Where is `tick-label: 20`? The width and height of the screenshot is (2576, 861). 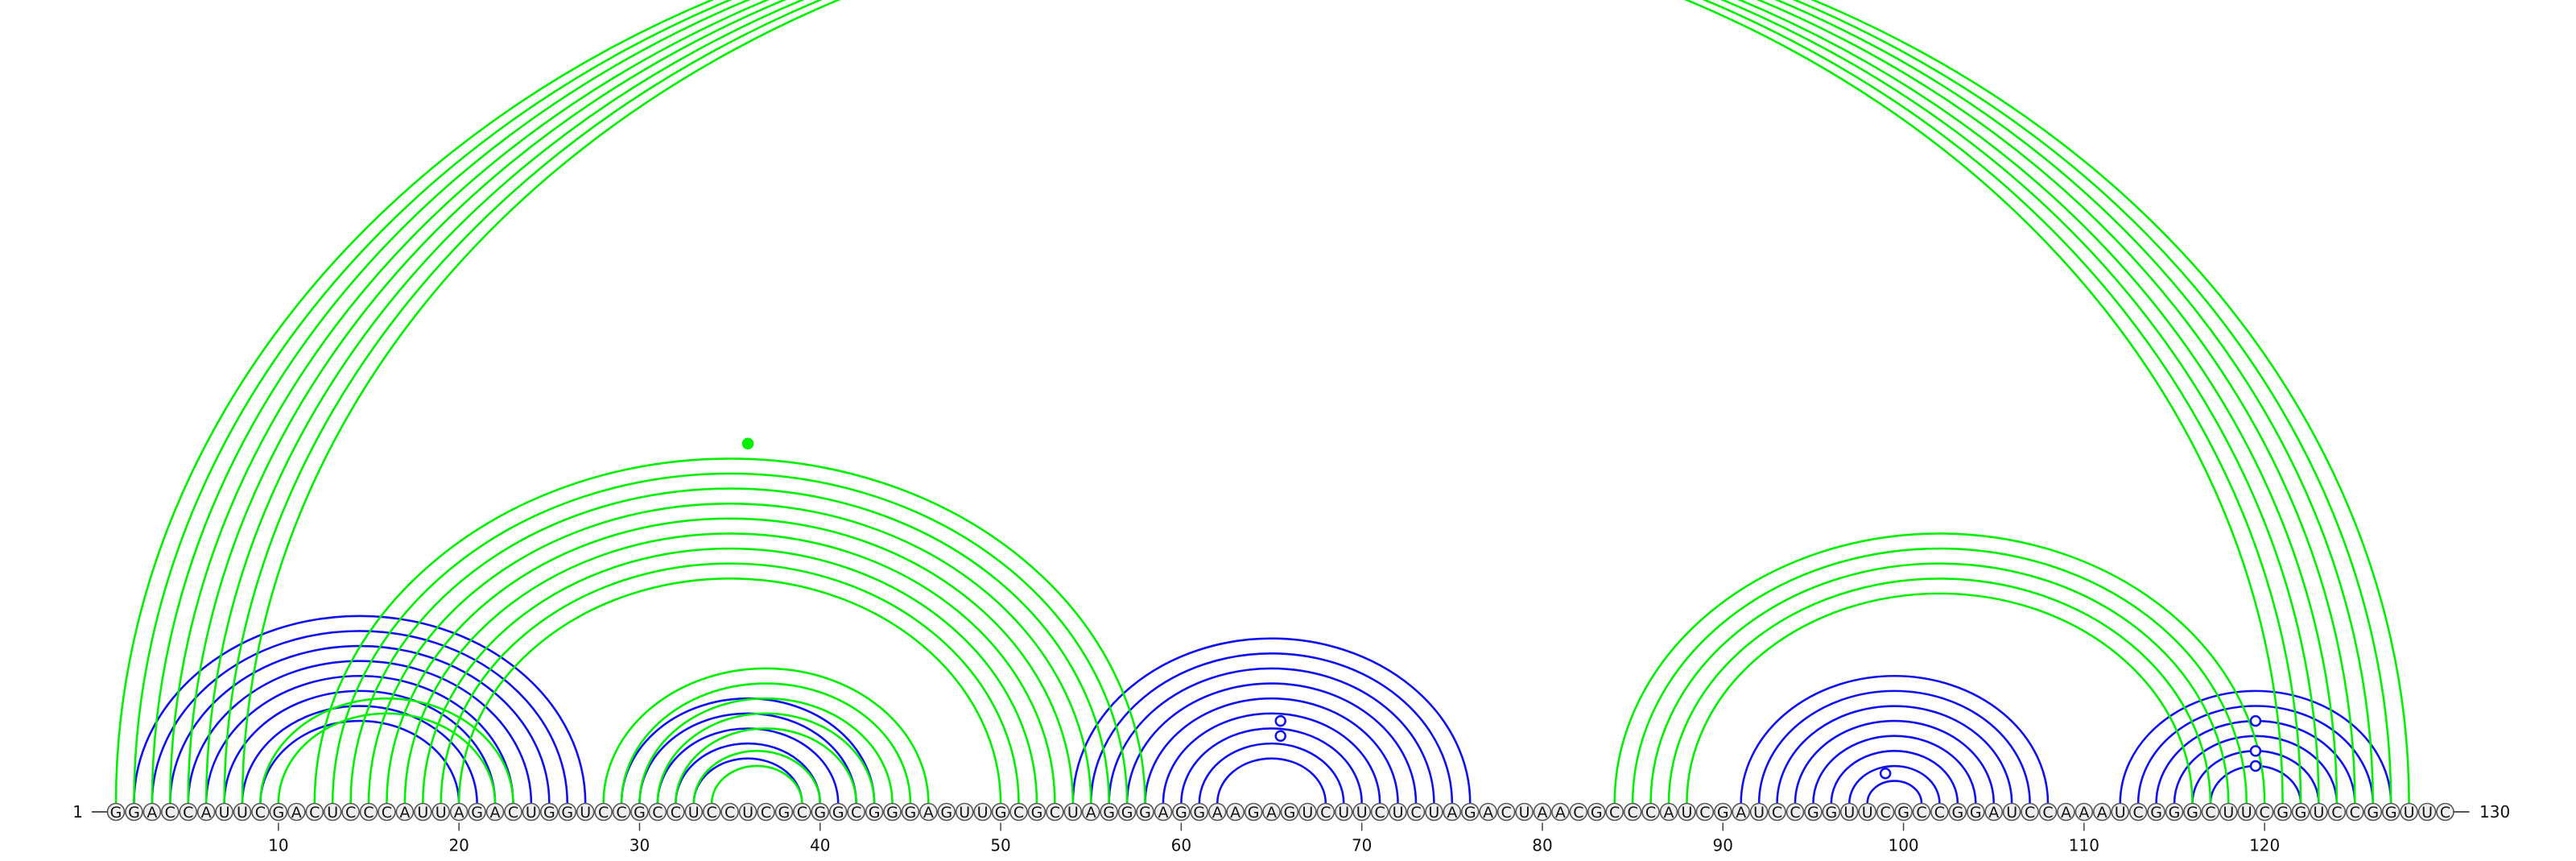 tick-label: 20 is located at coordinates (458, 846).